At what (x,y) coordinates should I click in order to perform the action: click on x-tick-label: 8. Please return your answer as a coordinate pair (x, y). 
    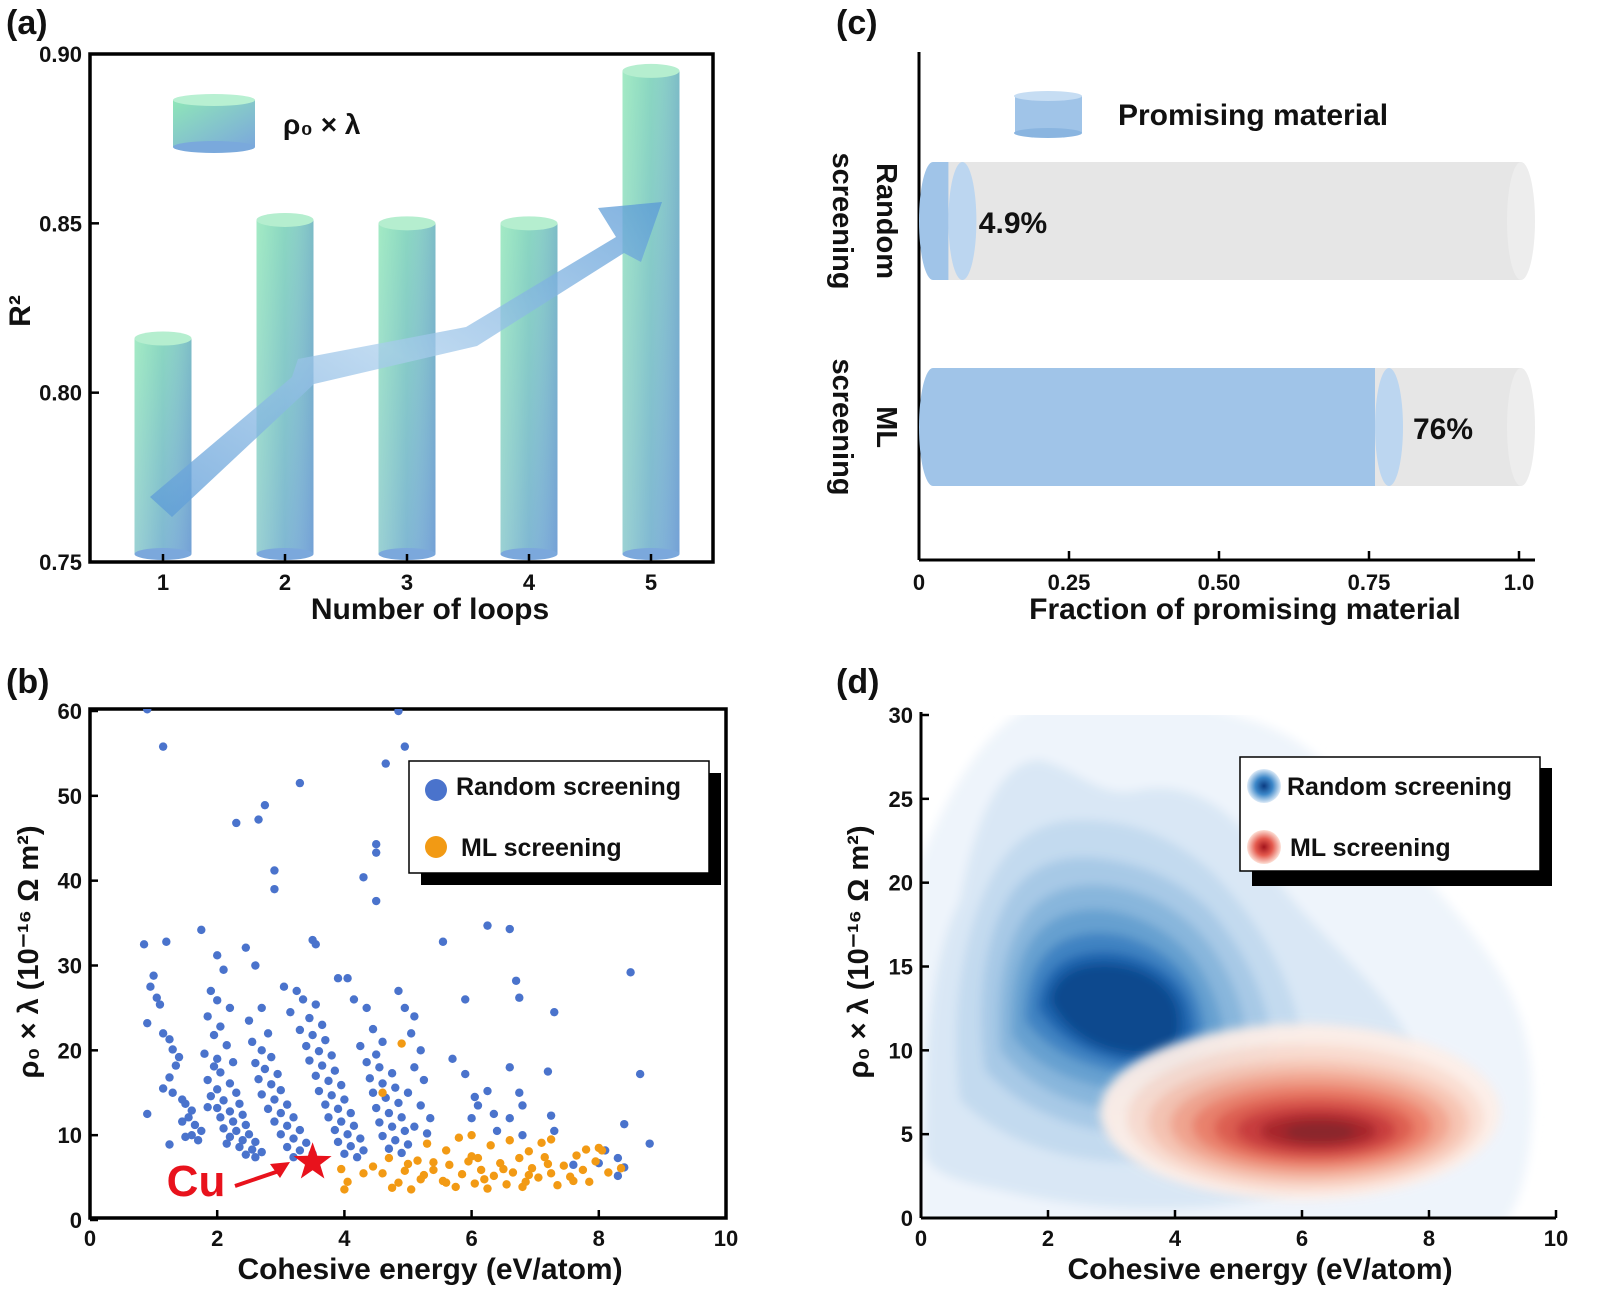
    Looking at the image, I should click on (1429, 1238).